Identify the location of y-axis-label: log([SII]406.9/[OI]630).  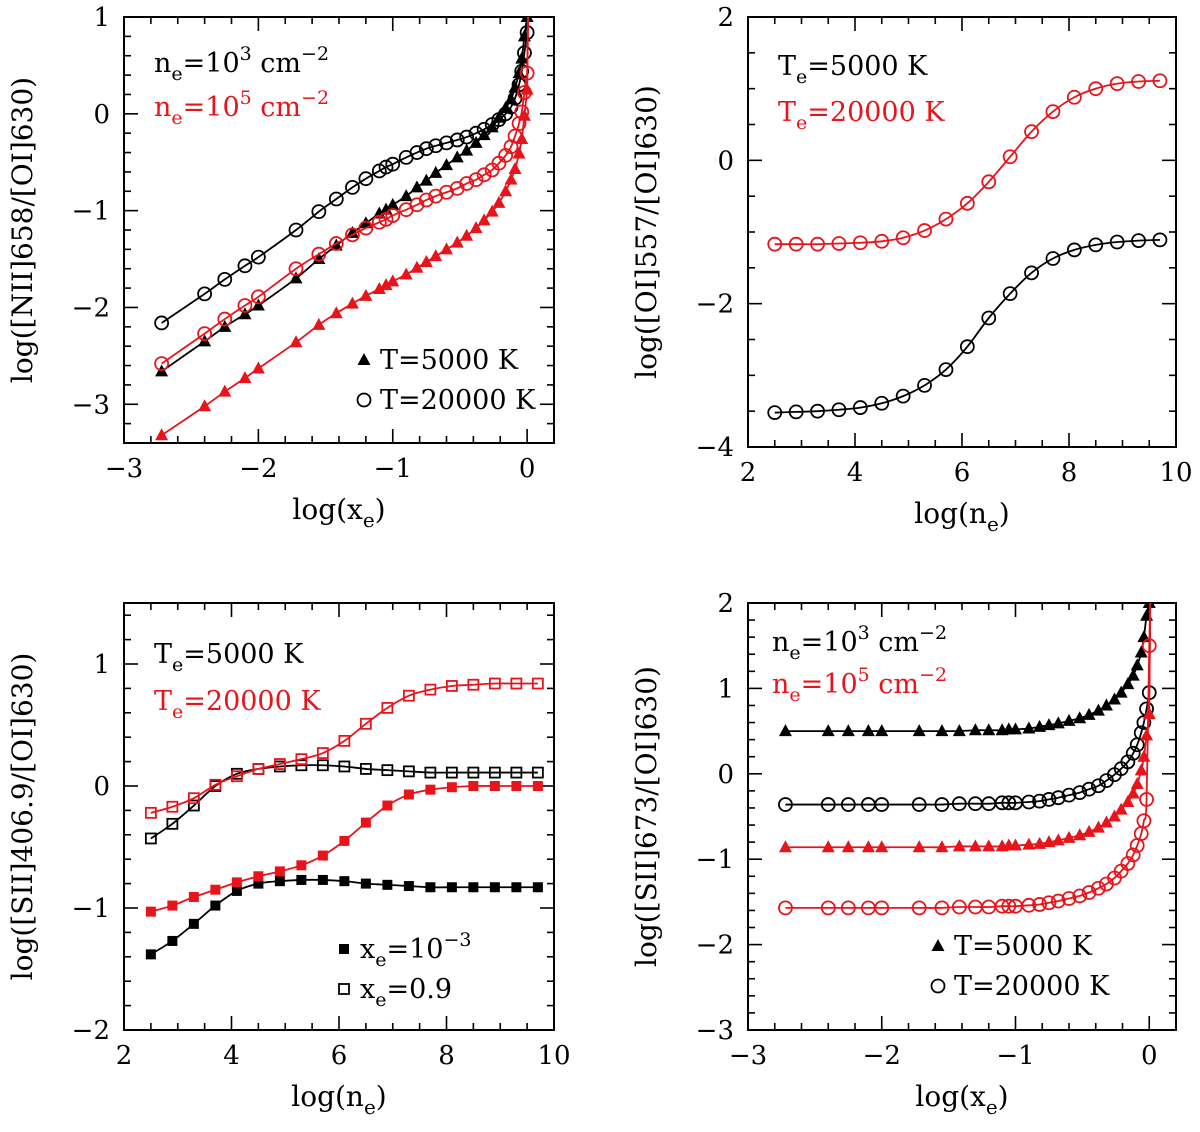
(22, 817).